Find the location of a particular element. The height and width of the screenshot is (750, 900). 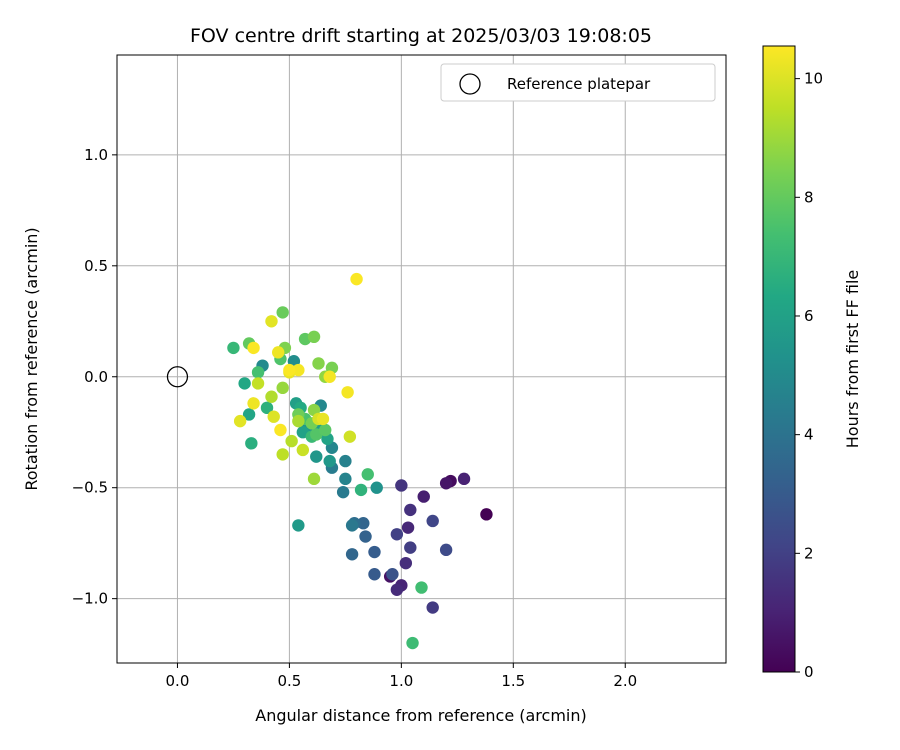

y-tick-label: −0.5 is located at coordinates (90, 488).